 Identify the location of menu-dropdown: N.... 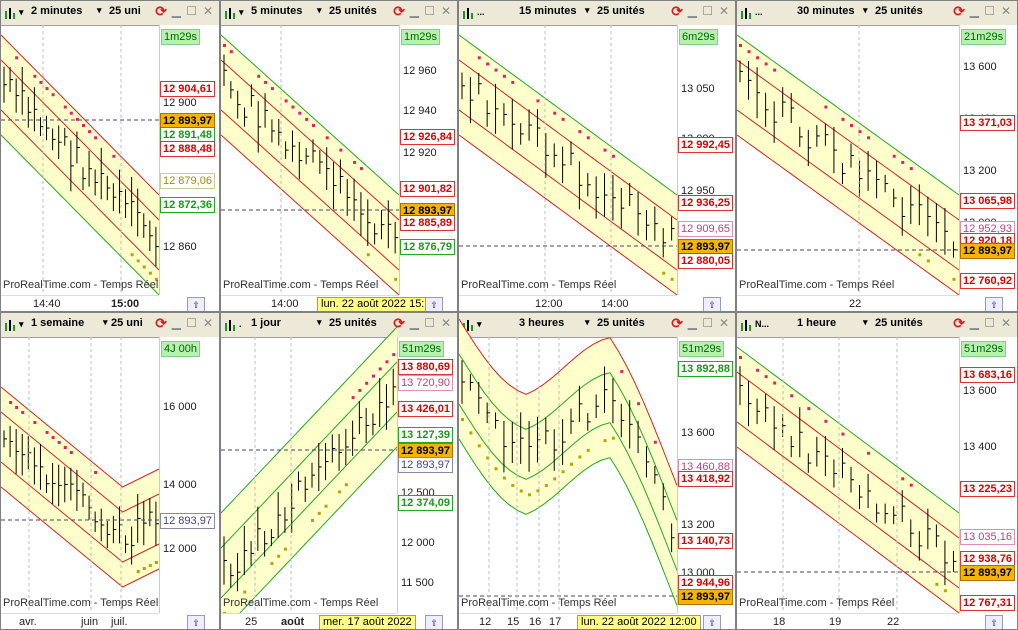
(762, 324).